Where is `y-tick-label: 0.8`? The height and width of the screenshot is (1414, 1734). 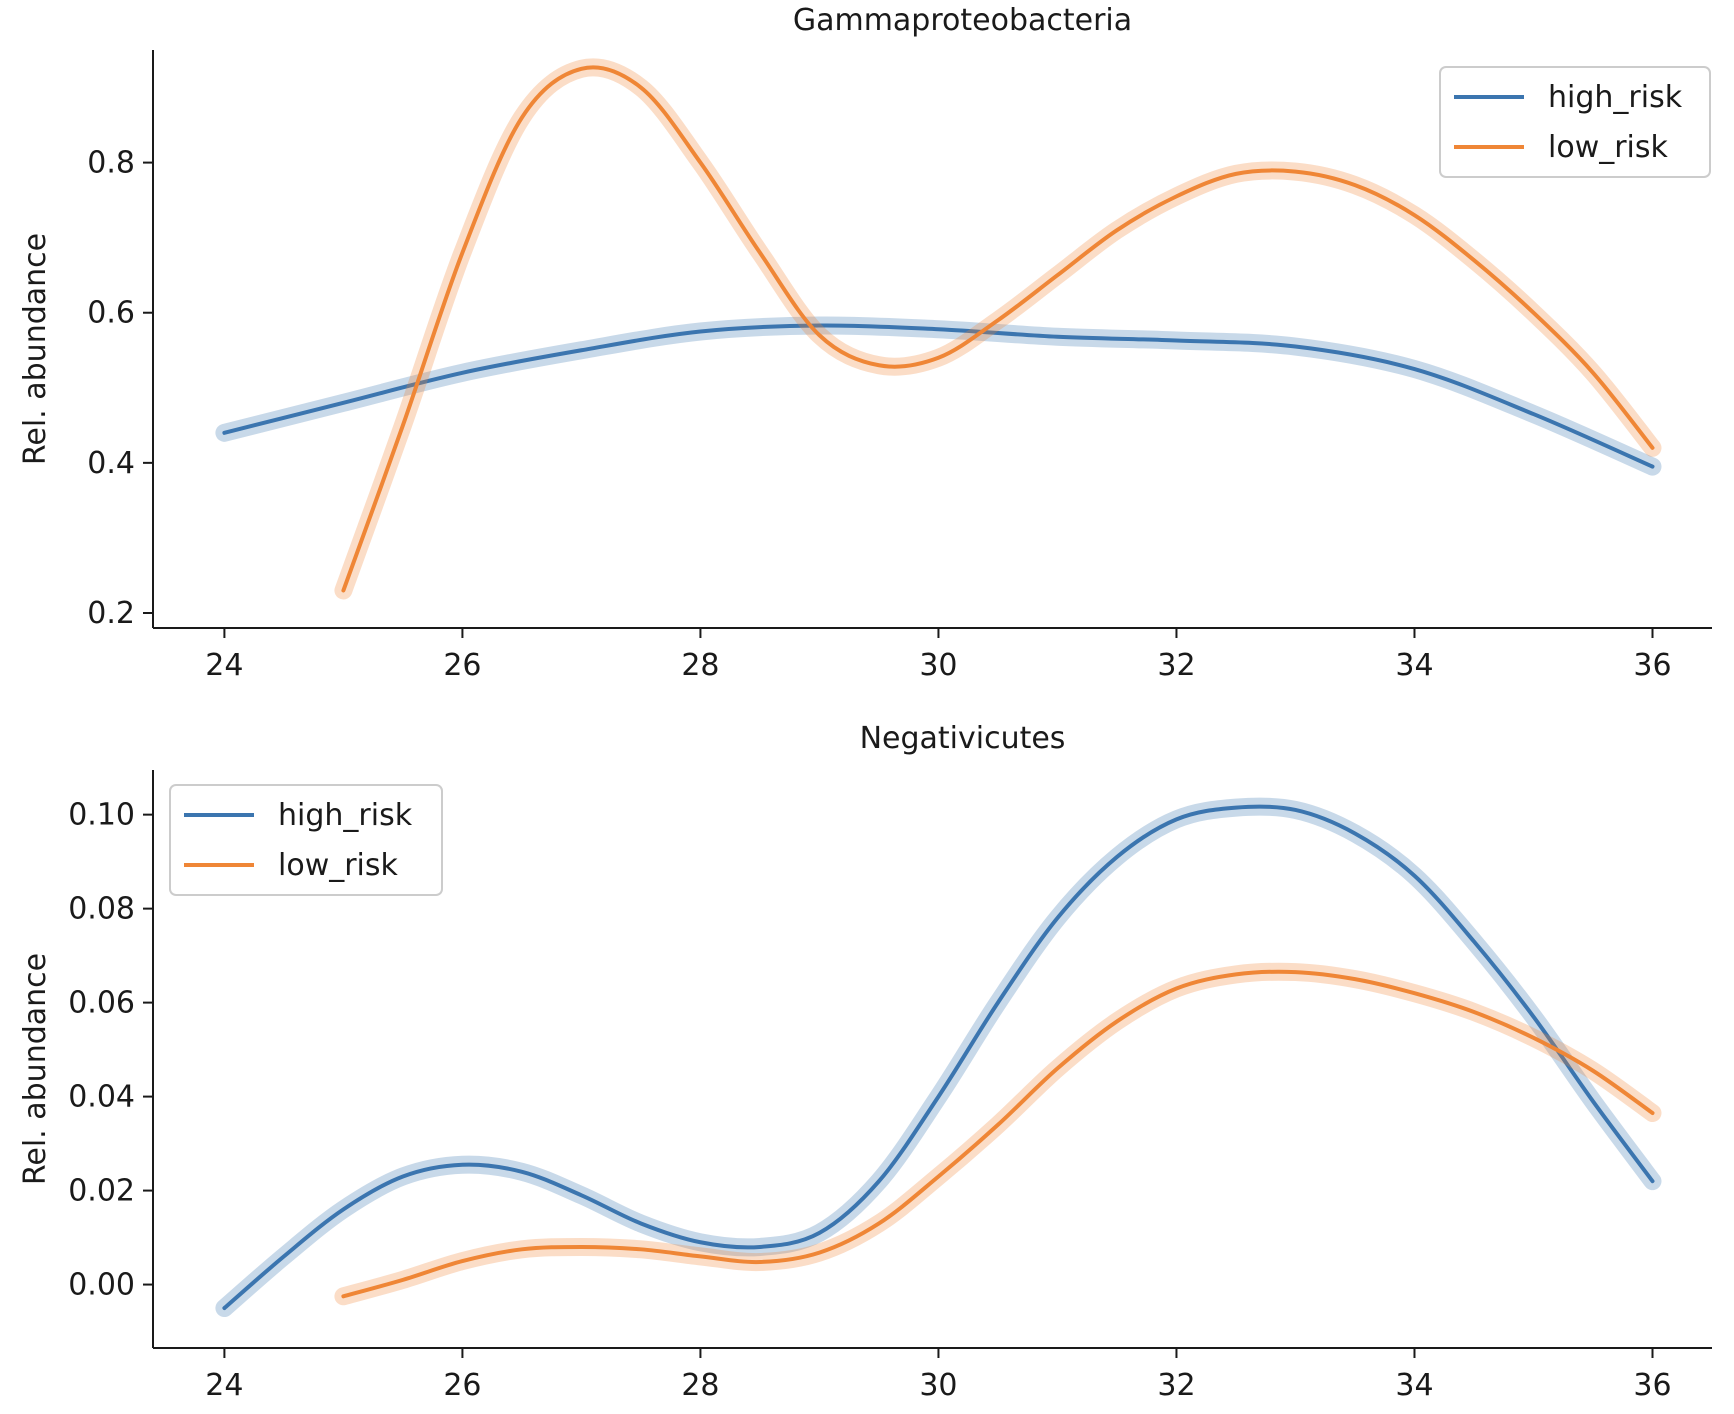 y-tick-label: 0.8 is located at coordinates (111, 163).